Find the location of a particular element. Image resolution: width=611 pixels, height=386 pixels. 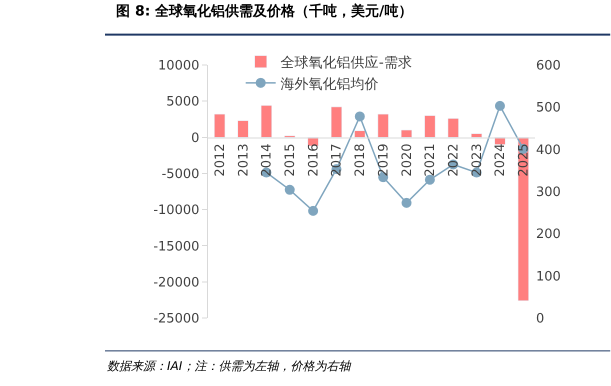

x-tick-label: 2020 is located at coordinates (407, 160).